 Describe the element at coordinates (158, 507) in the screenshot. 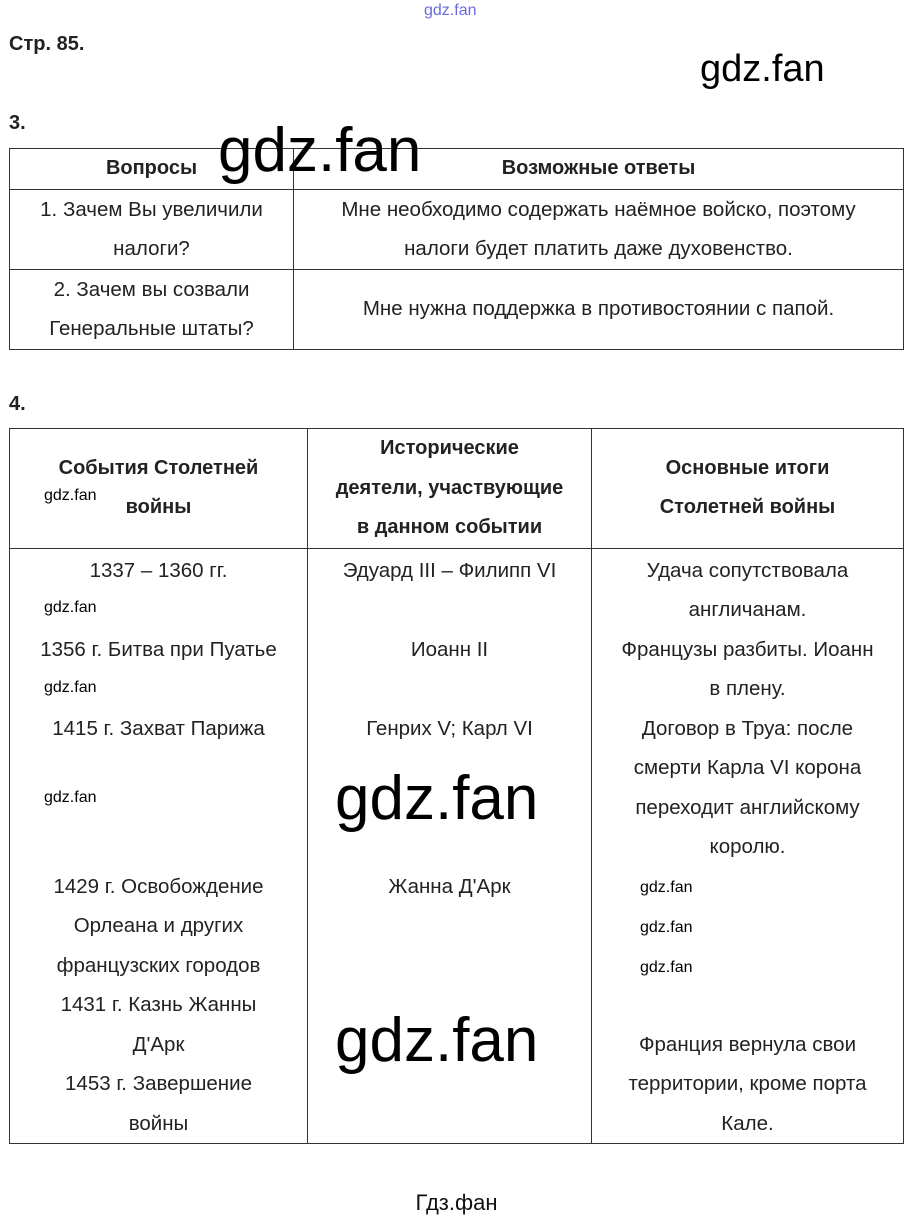

I see `header-line: войны` at that location.